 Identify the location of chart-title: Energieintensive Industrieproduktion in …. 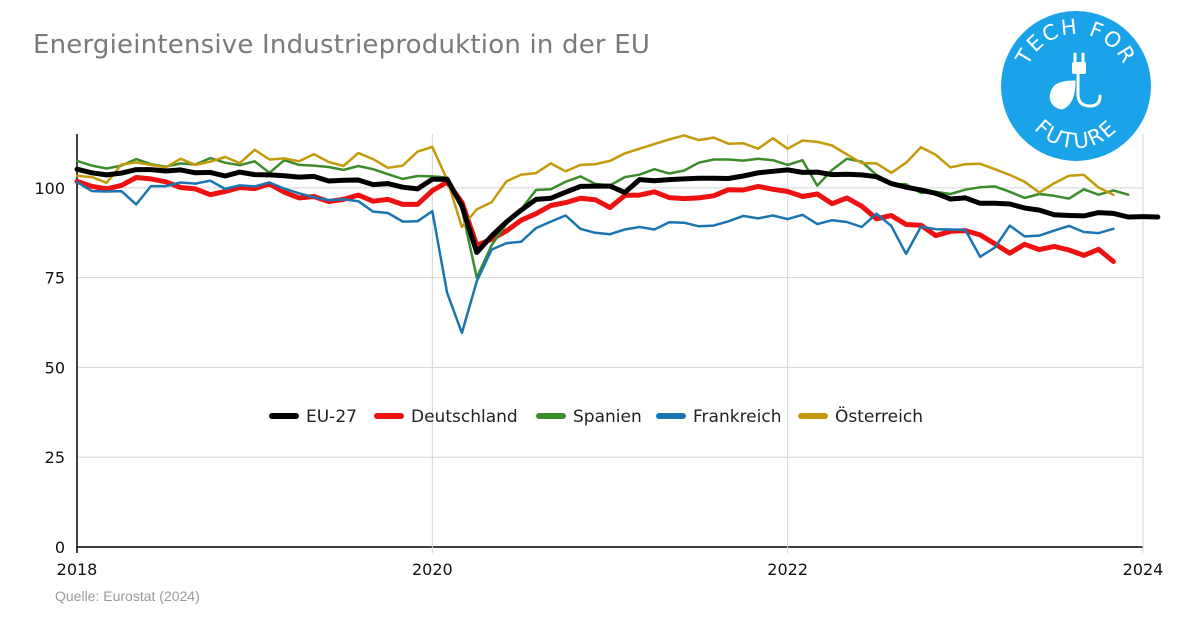
(342, 45).